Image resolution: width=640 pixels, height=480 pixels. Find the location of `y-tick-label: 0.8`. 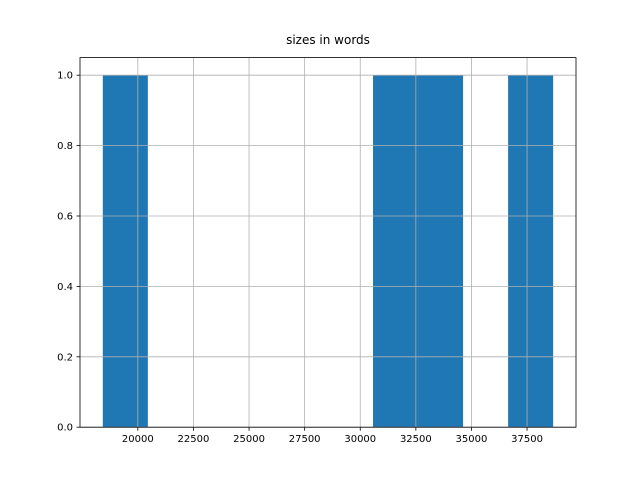

y-tick-label: 0.8 is located at coordinates (65, 146).